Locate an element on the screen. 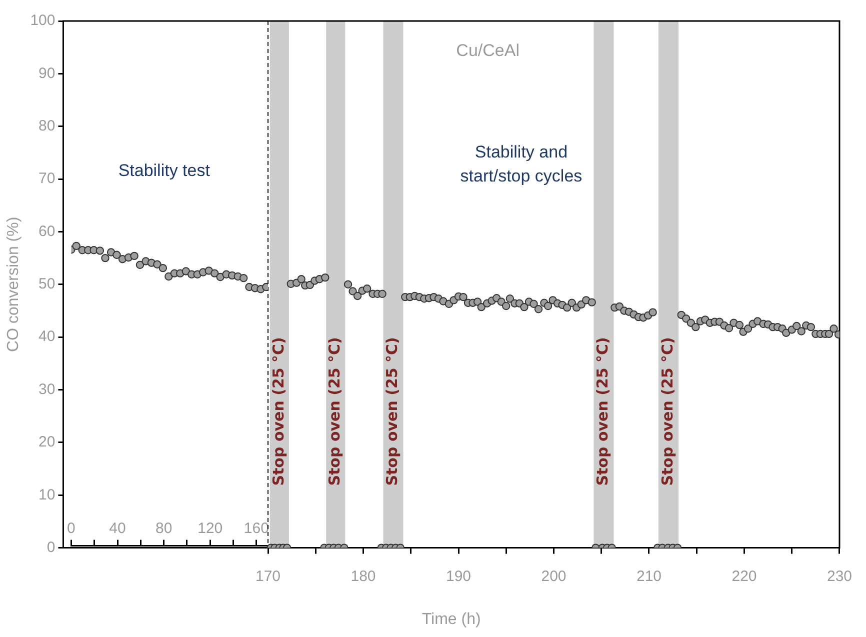  x2-tick-label: 160 is located at coordinates (256, 528).